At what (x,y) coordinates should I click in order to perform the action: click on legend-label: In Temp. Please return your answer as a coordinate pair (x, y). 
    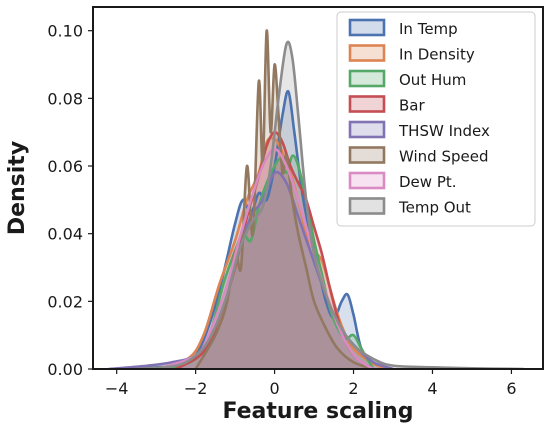
    Looking at the image, I should click on (428, 29).